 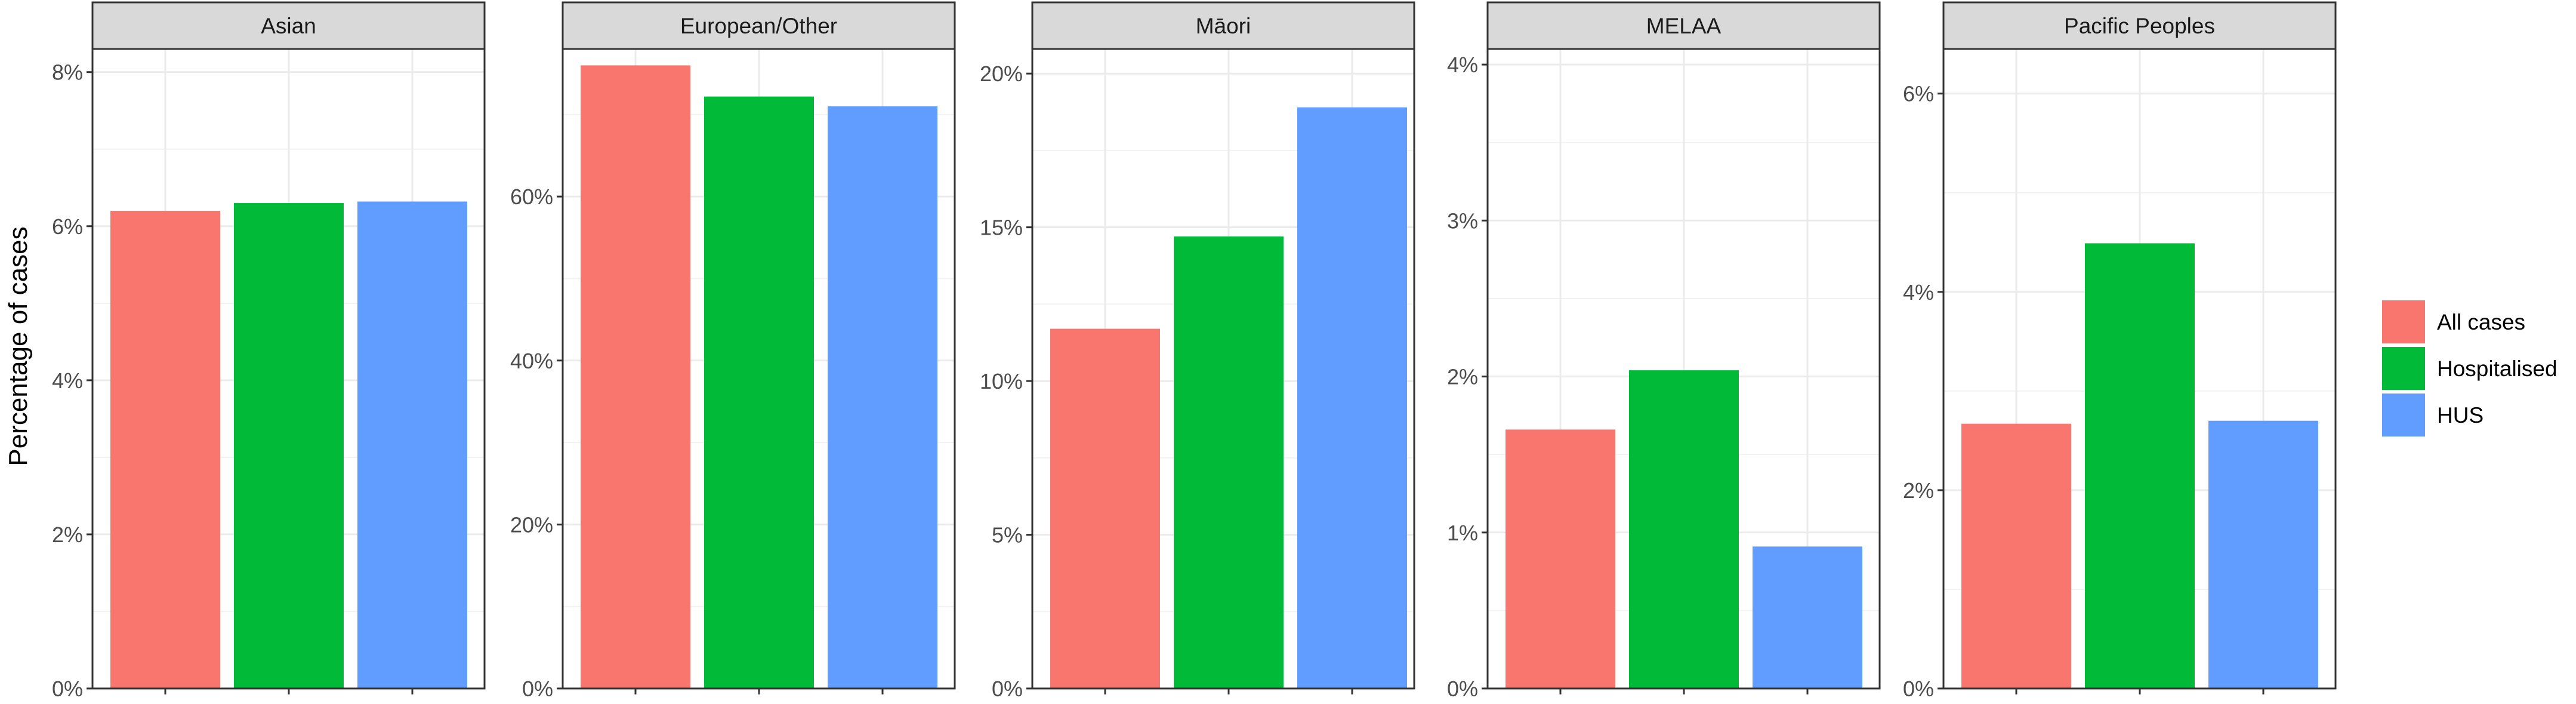 I want to click on y-tick-label: 15%, so click(x=1001, y=228).